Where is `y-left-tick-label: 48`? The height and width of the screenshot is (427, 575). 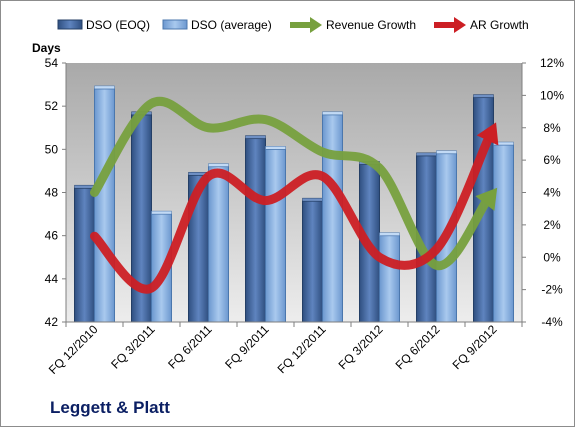 y-left-tick-label: 48 is located at coordinates (52, 193).